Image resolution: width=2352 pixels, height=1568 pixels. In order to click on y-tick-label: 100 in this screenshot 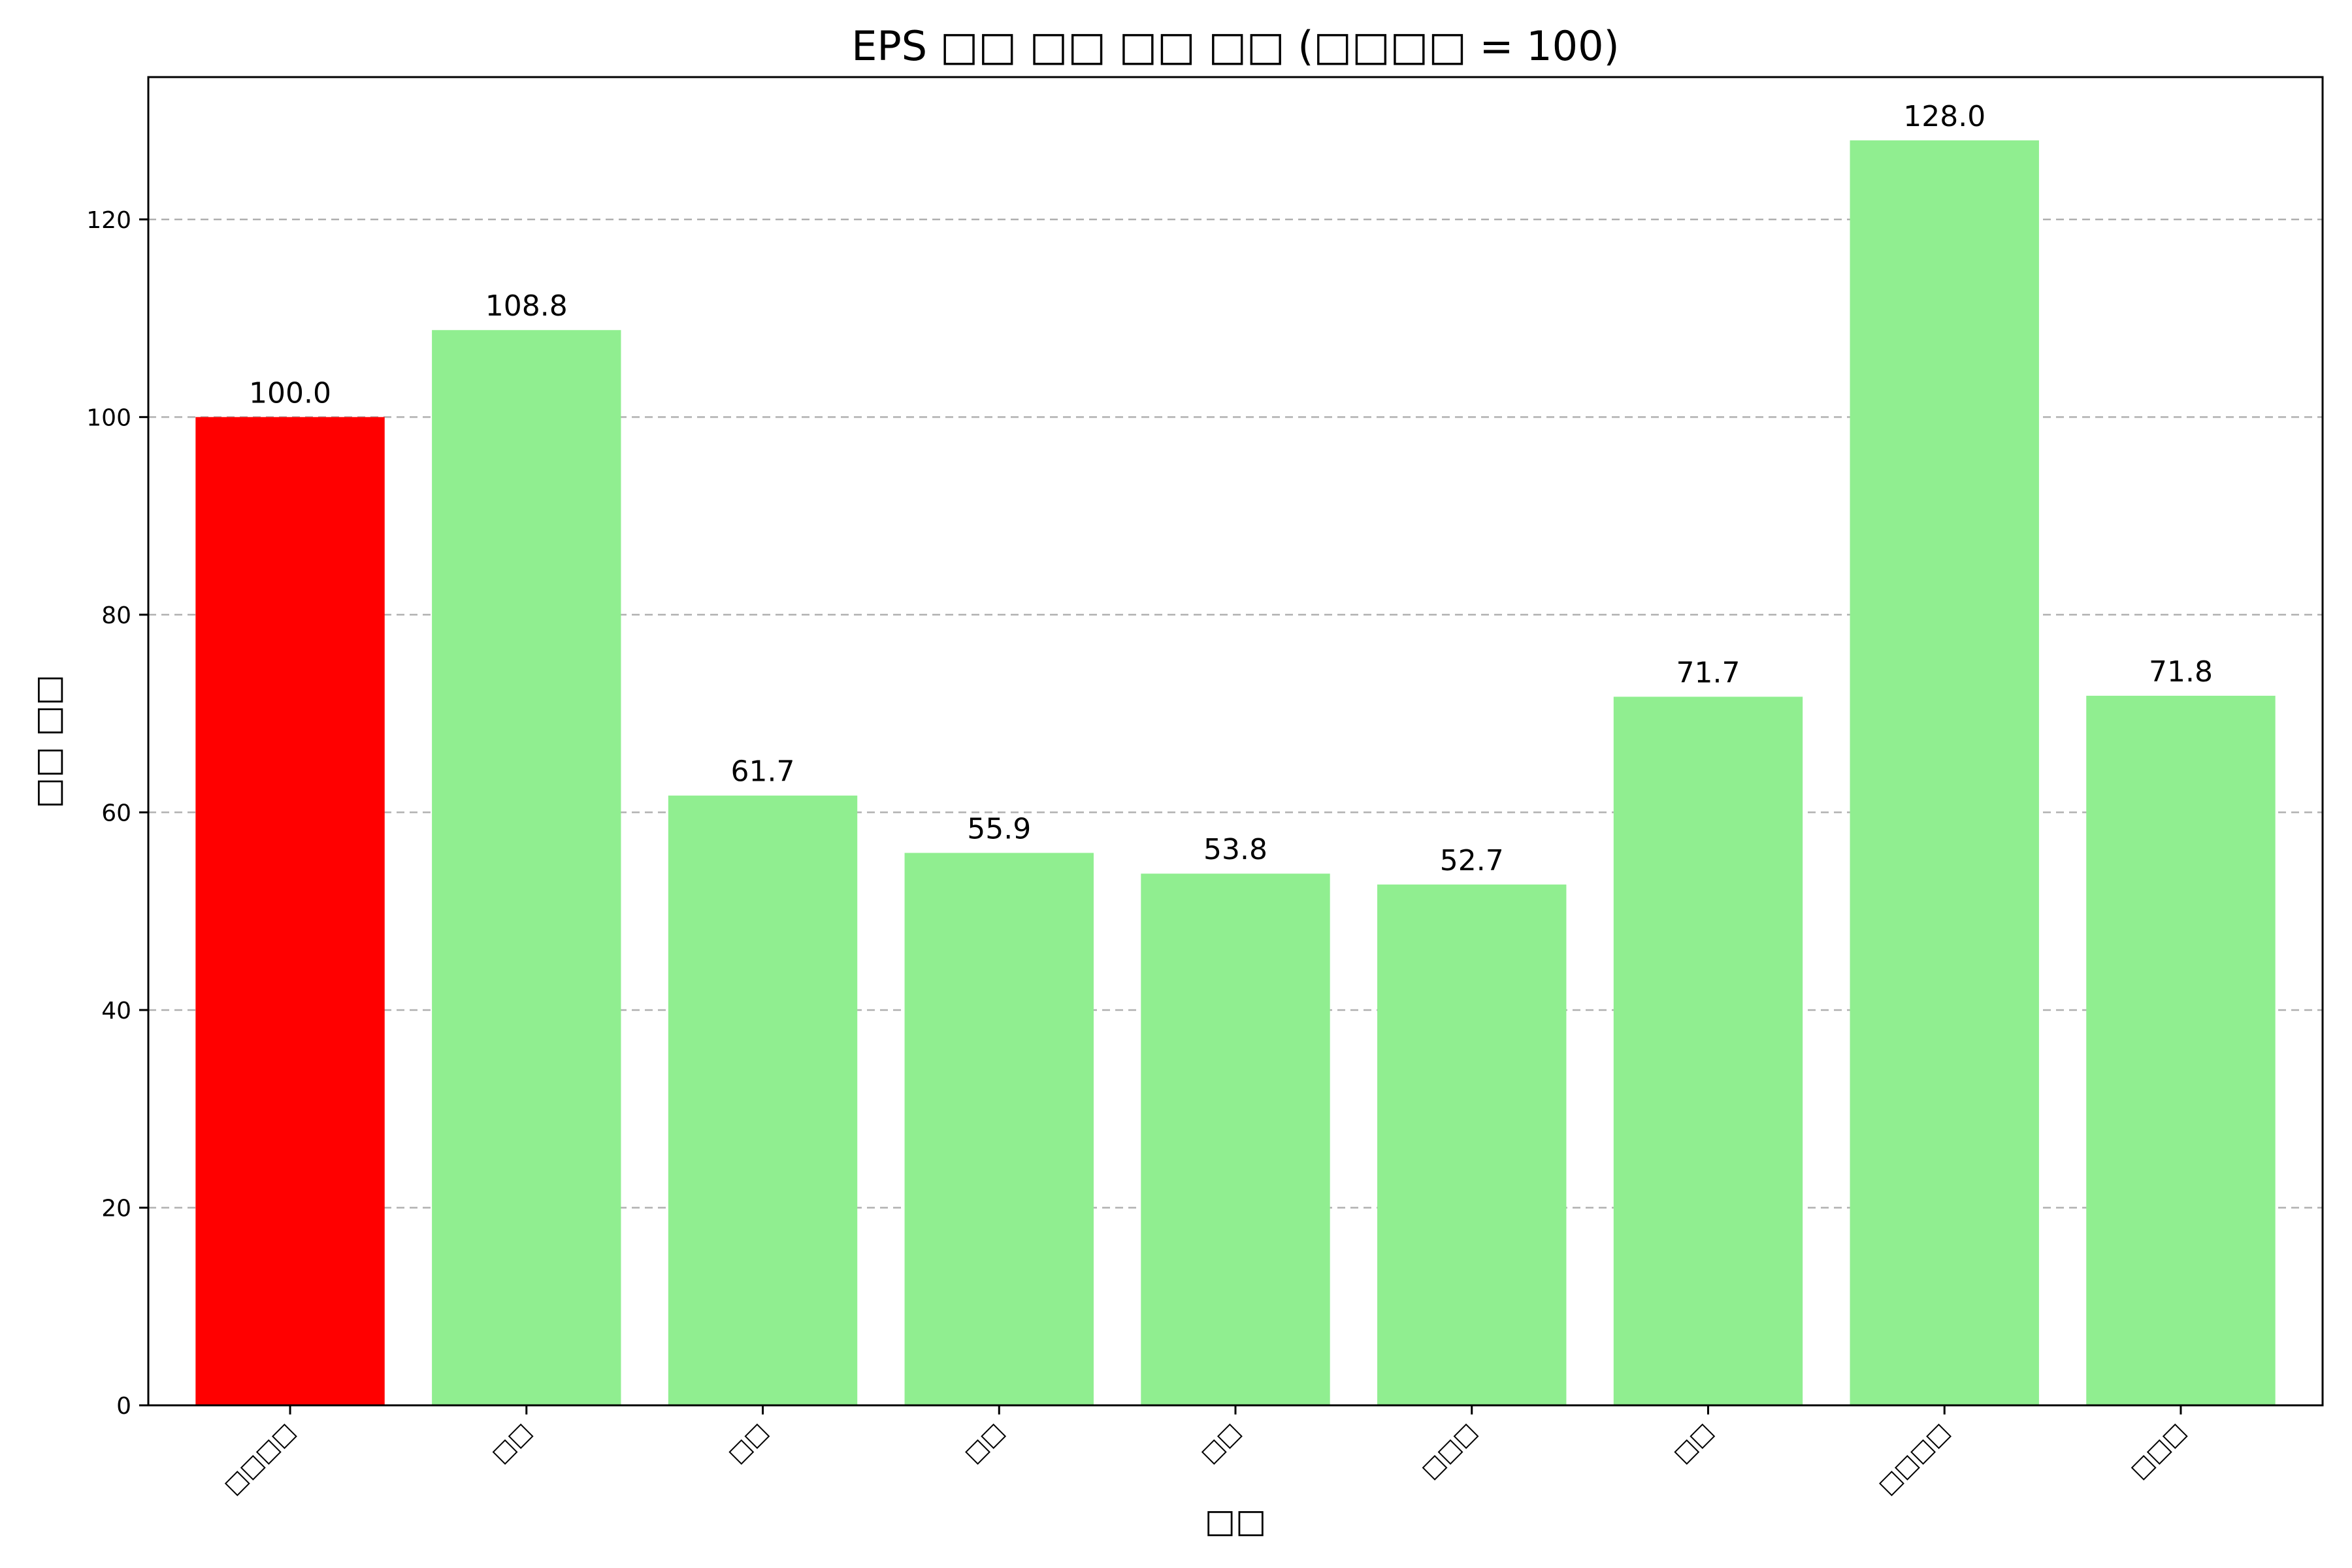, I will do `click(108, 417)`.